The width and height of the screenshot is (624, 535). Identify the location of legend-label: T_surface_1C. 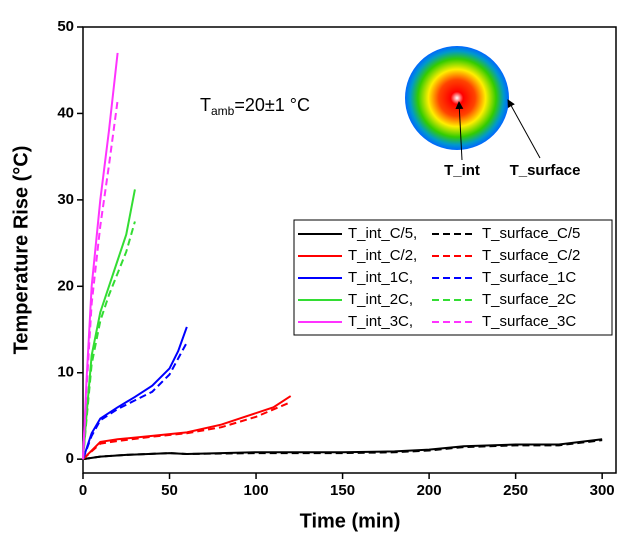
(529, 277).